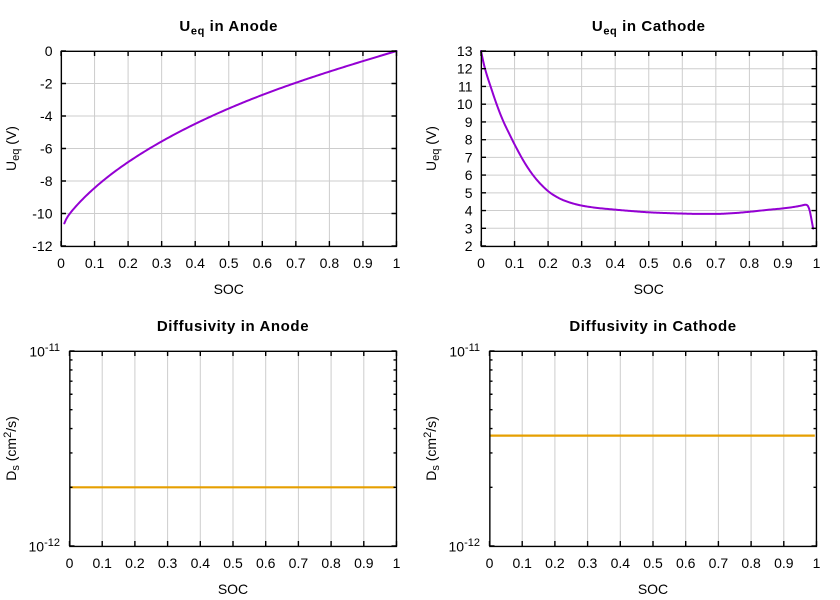  Describe the element at coordinates (228, 27) in the screenshot. I see `svg-text: Ueq in Anode` at that location.